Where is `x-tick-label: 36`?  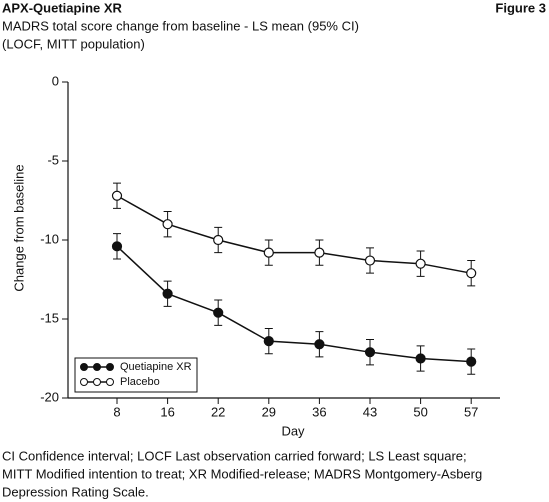
x-tick-label: 36 is located at coordinates (319, 411).